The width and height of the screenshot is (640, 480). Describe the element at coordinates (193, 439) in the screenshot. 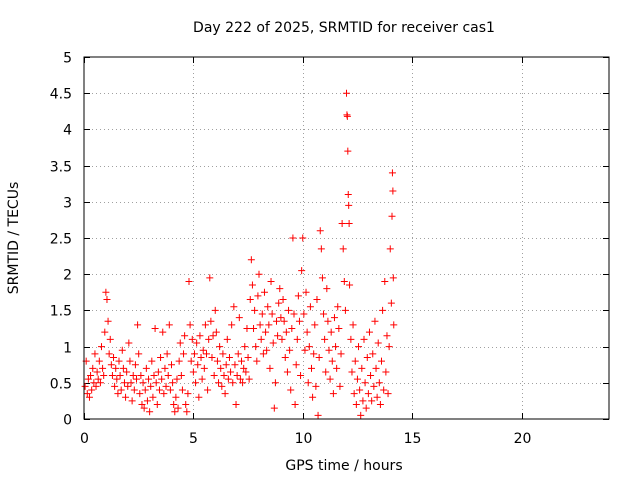

I see `x-tick-label: 5` at that location.